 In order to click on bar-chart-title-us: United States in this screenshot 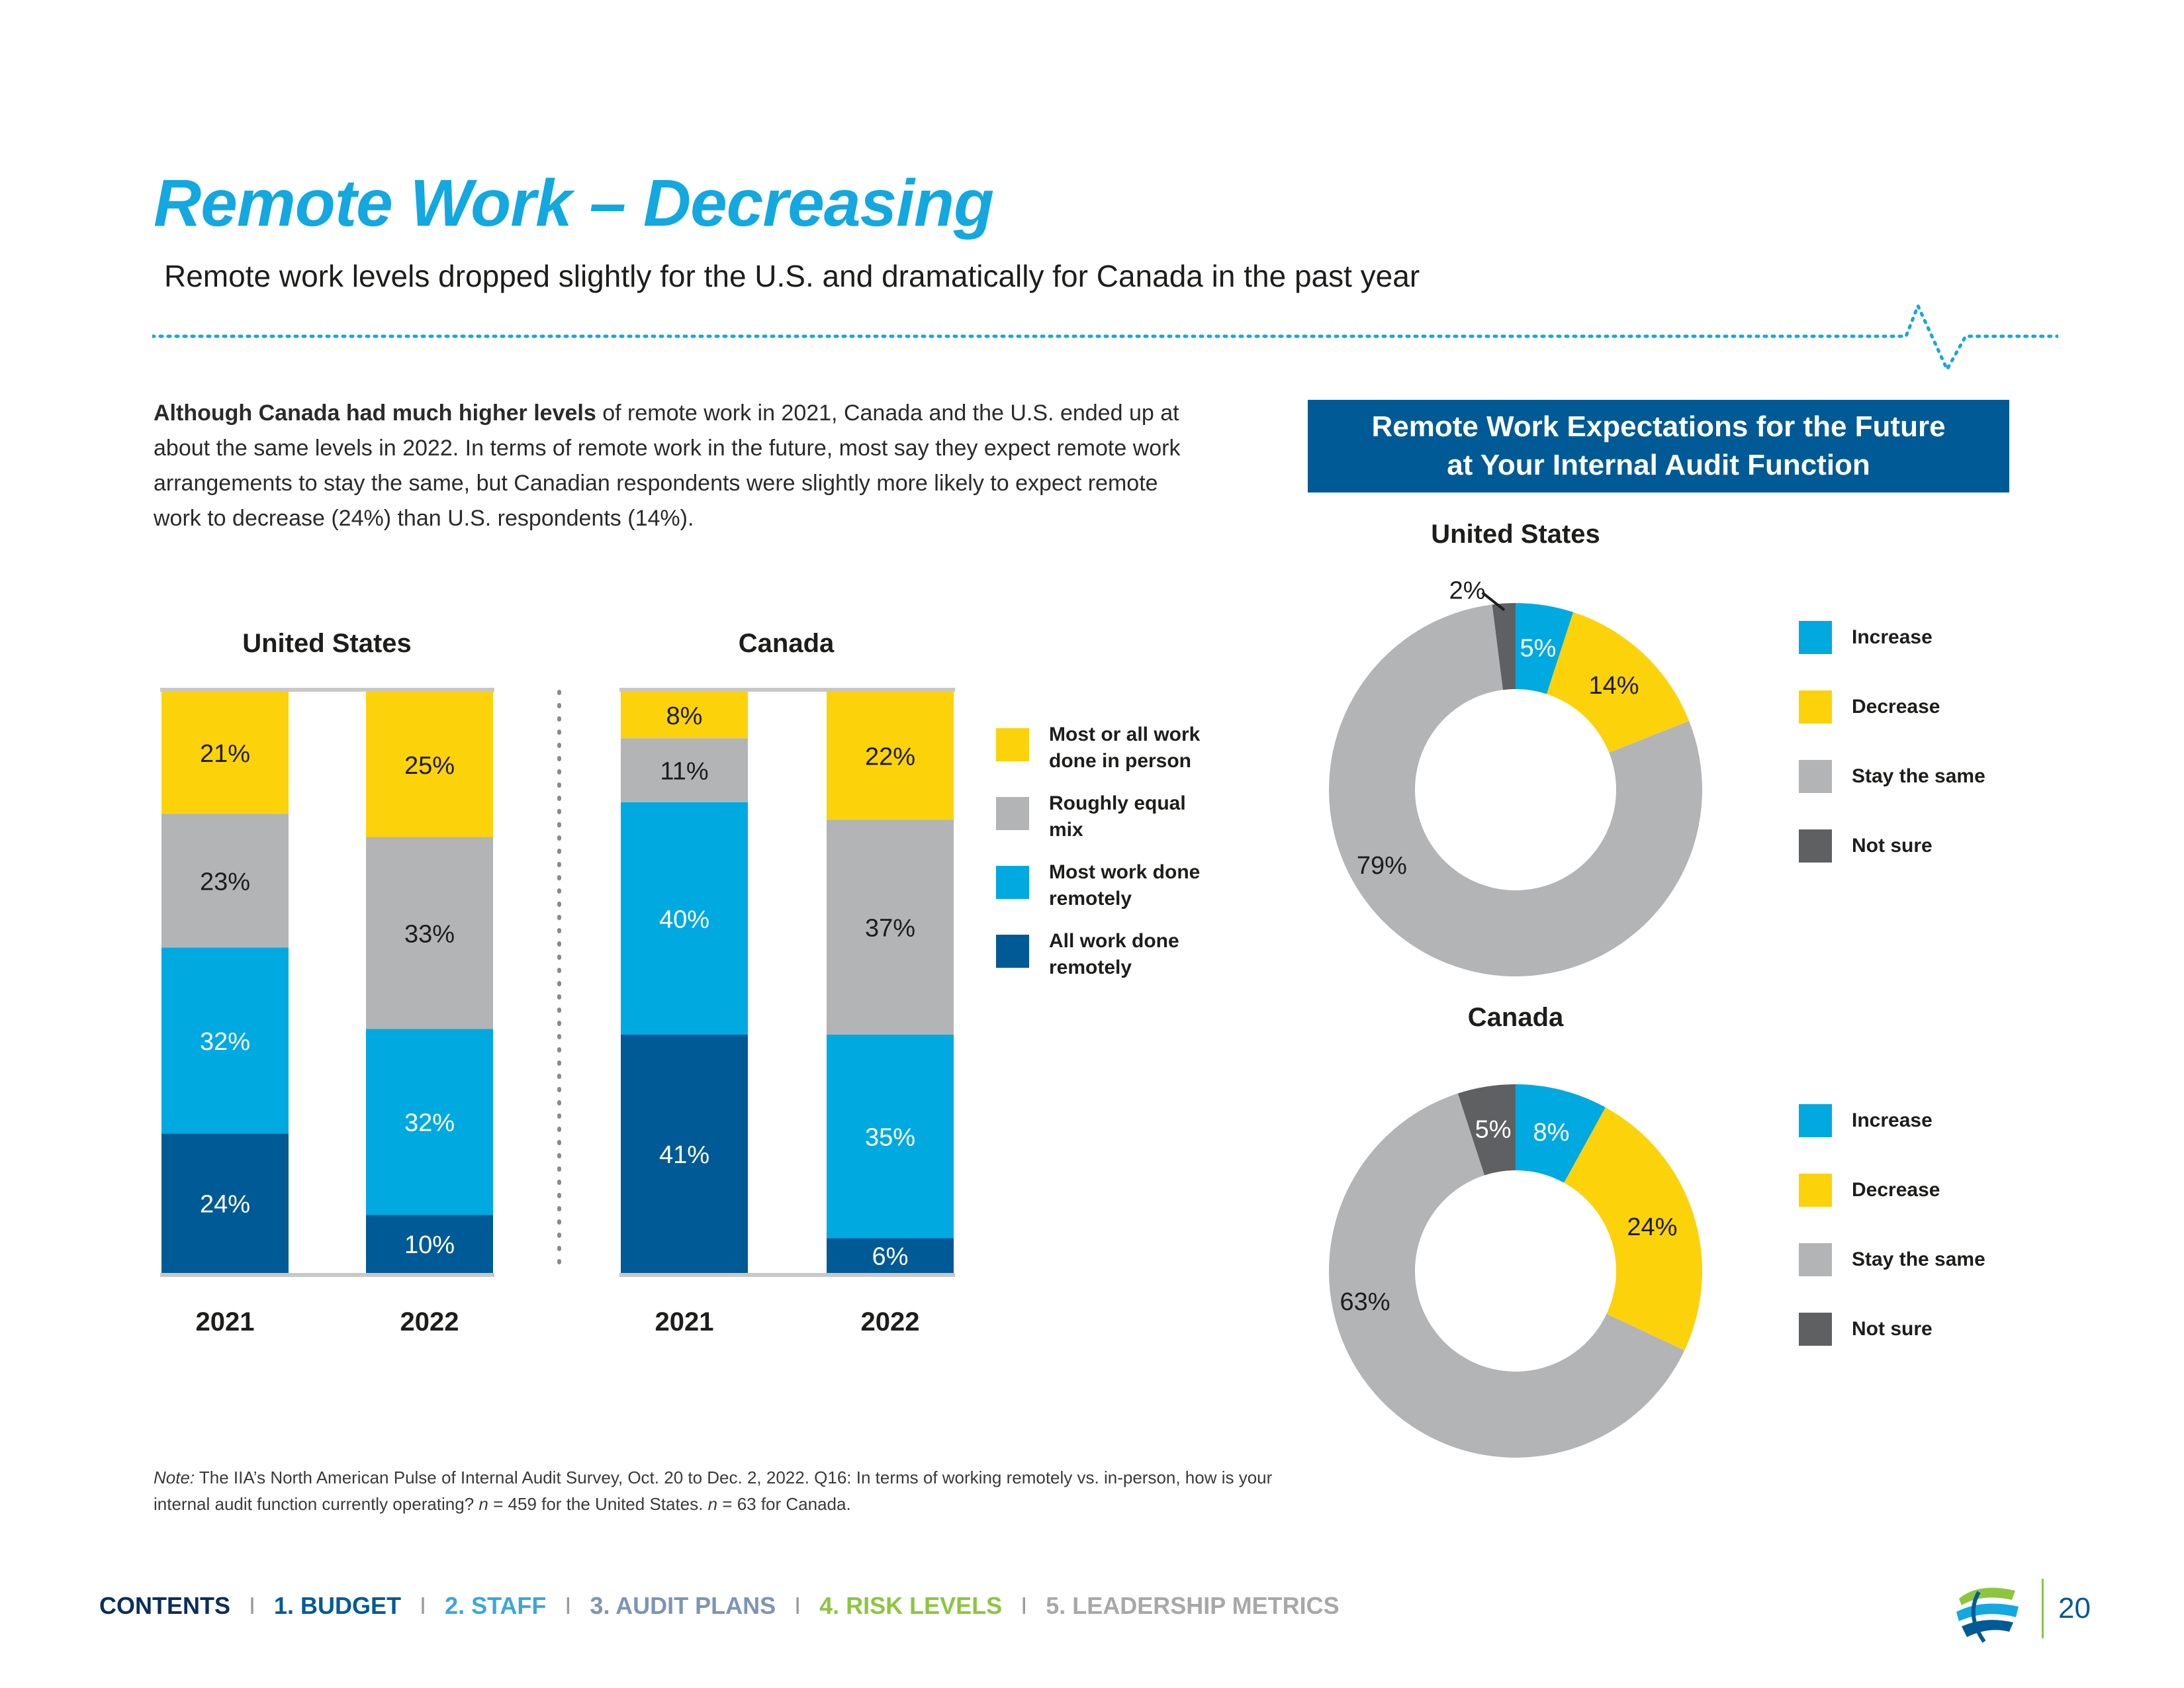, I will do `click(327, 643)`.